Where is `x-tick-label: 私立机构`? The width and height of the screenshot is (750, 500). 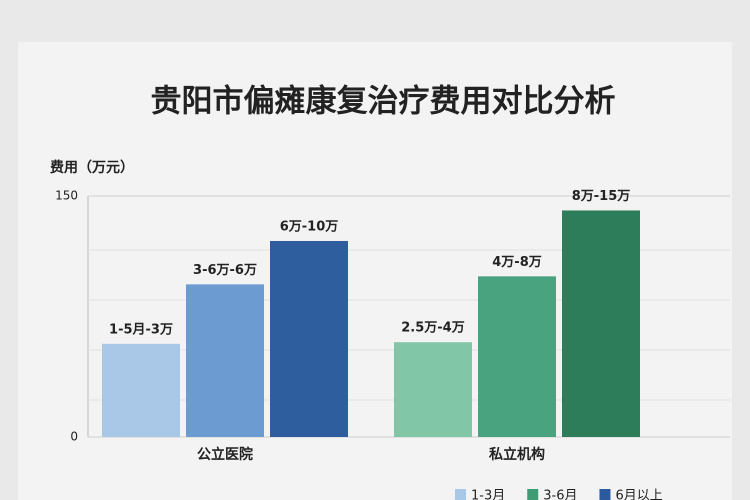
x-tick-label: 私立机构 is located at coordinates (517, 454).